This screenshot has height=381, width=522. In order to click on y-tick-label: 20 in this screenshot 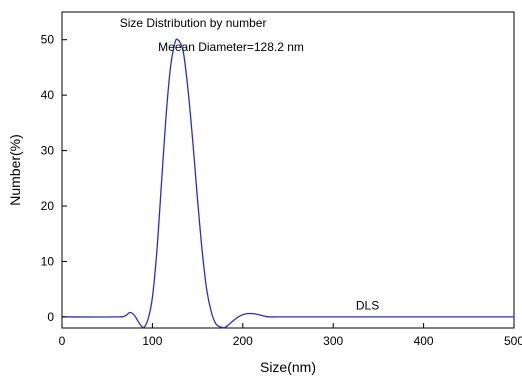, I will do `click(48, 206)`.